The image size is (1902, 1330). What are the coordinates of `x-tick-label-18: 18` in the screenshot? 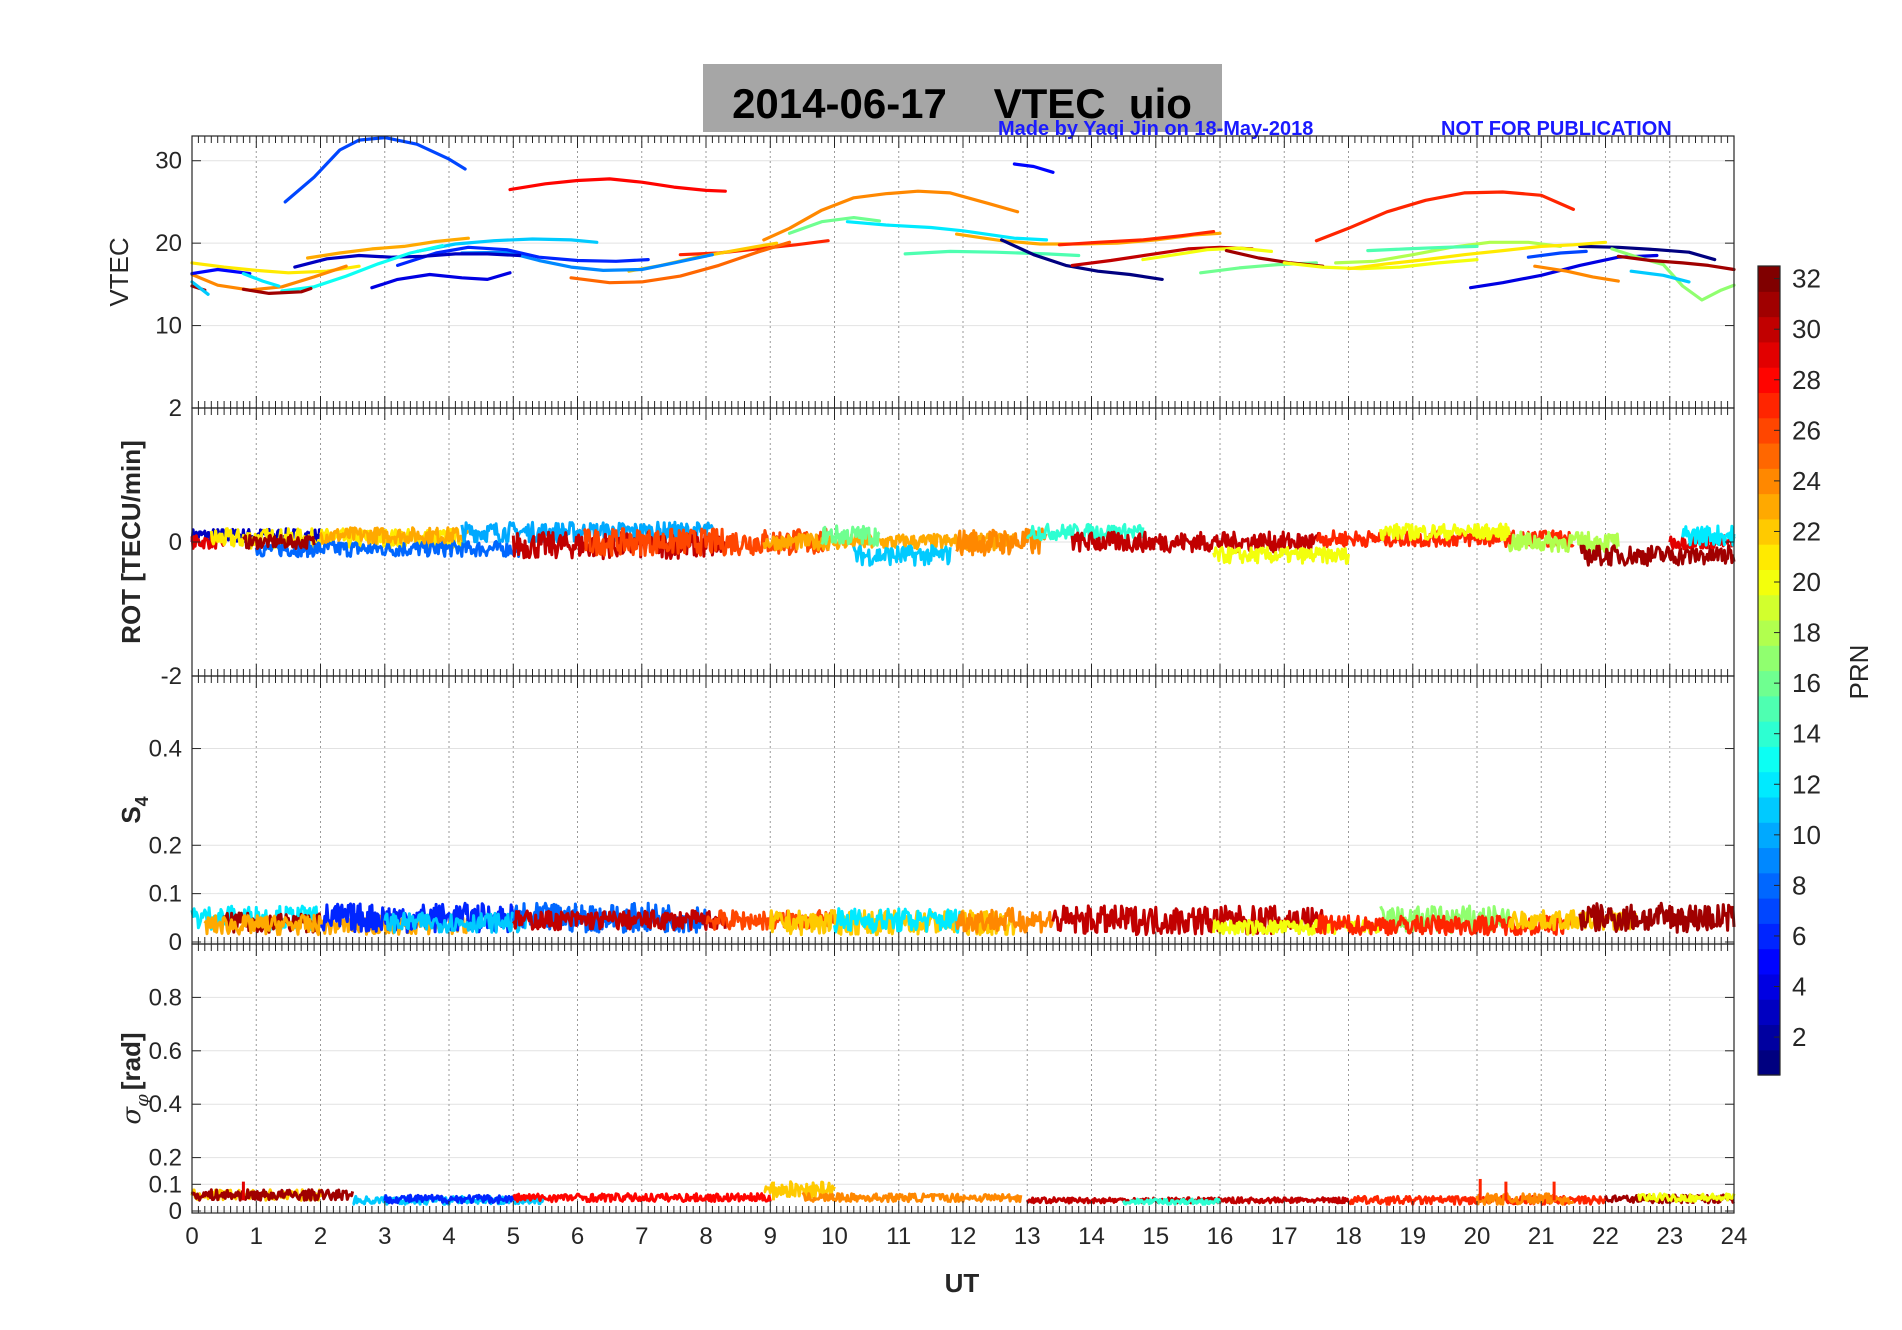 It's located at (1348, 1236).